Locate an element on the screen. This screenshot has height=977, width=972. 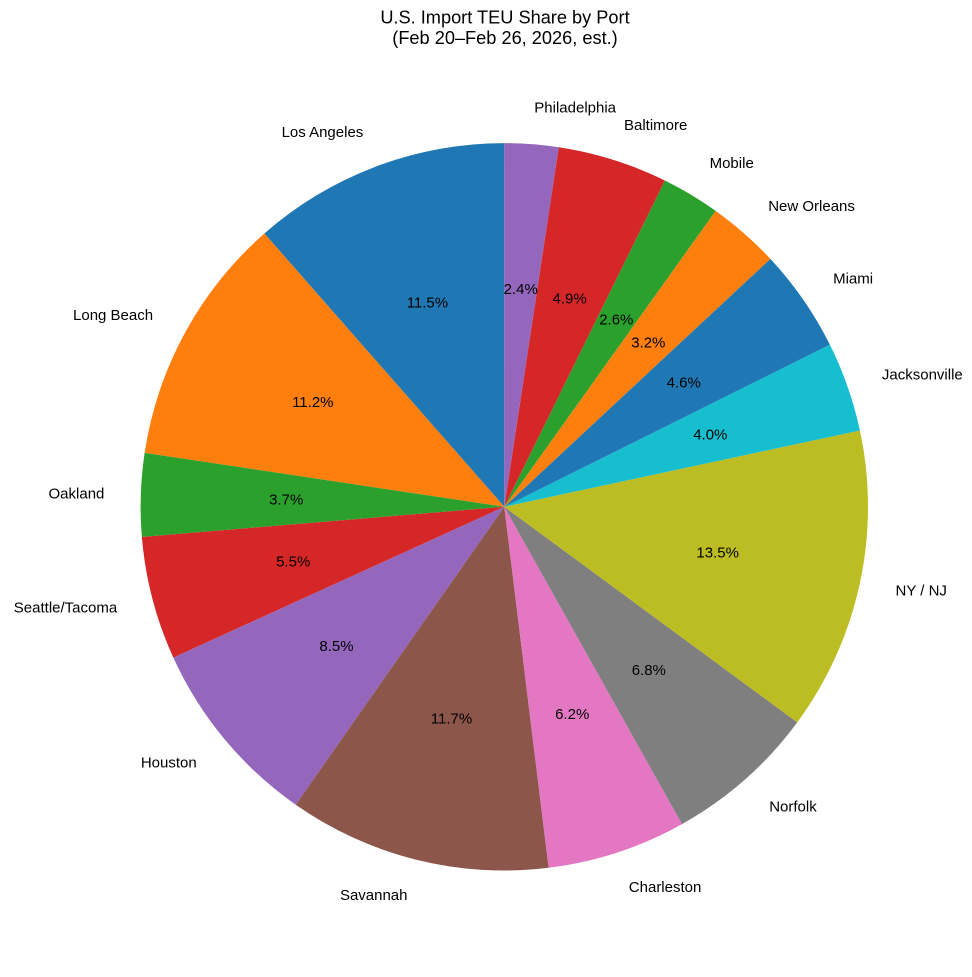
svg-text: Miami is located at coordinates (853, 279).